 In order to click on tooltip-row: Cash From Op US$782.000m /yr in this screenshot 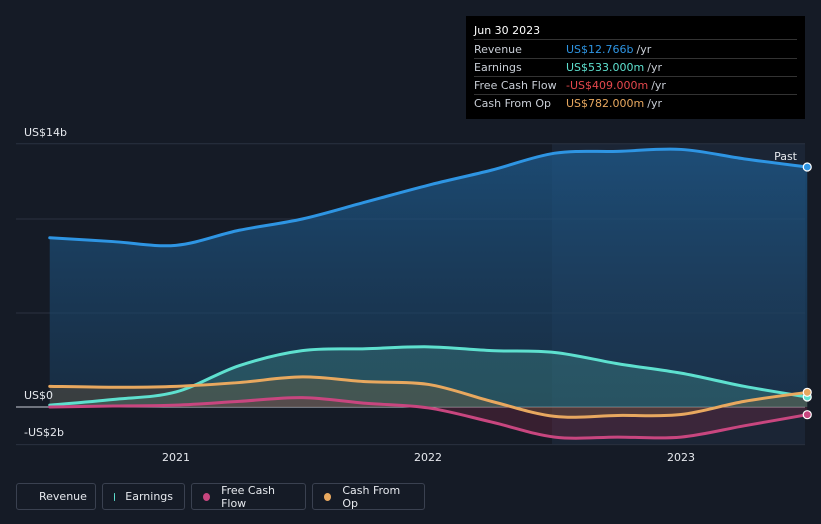, I will do `click(635, 103)`.